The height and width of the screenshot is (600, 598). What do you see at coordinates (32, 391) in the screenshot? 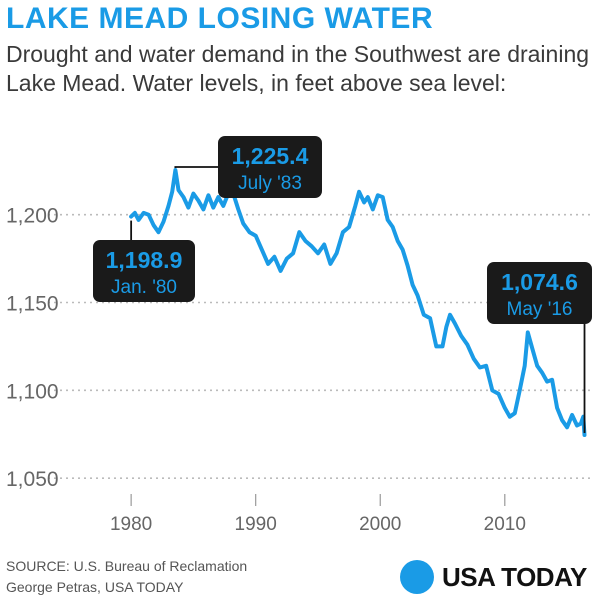
I see `y-tick-label: 1,100` at bounding box center [32, 391].